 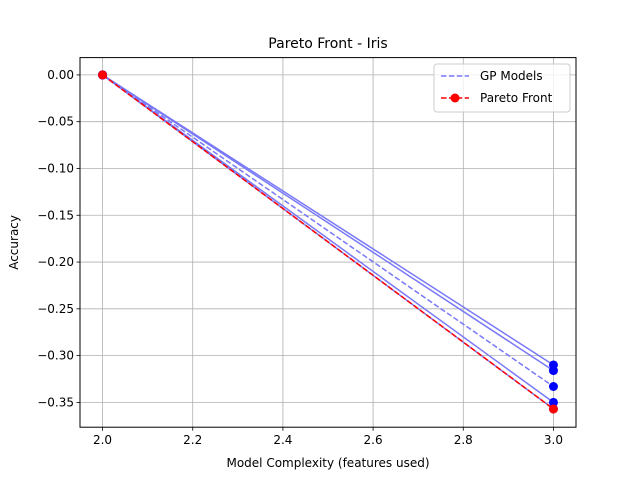 I want to click on y-tick-label: −0.05, so click(x=55, y=122).